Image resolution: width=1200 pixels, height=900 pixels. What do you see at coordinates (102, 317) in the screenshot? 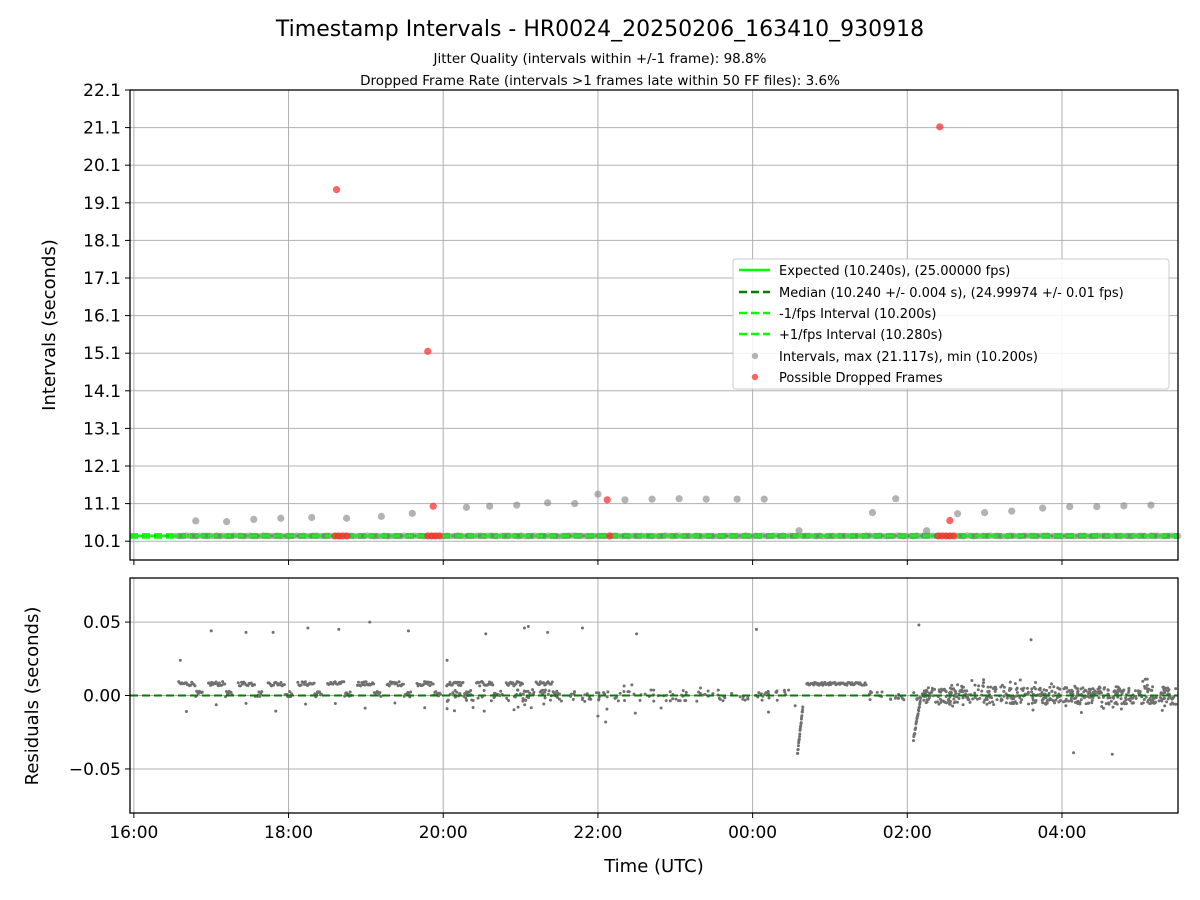
I see `intervals-y-tick-label-6: 16.1` at bounding box center [102, 317].